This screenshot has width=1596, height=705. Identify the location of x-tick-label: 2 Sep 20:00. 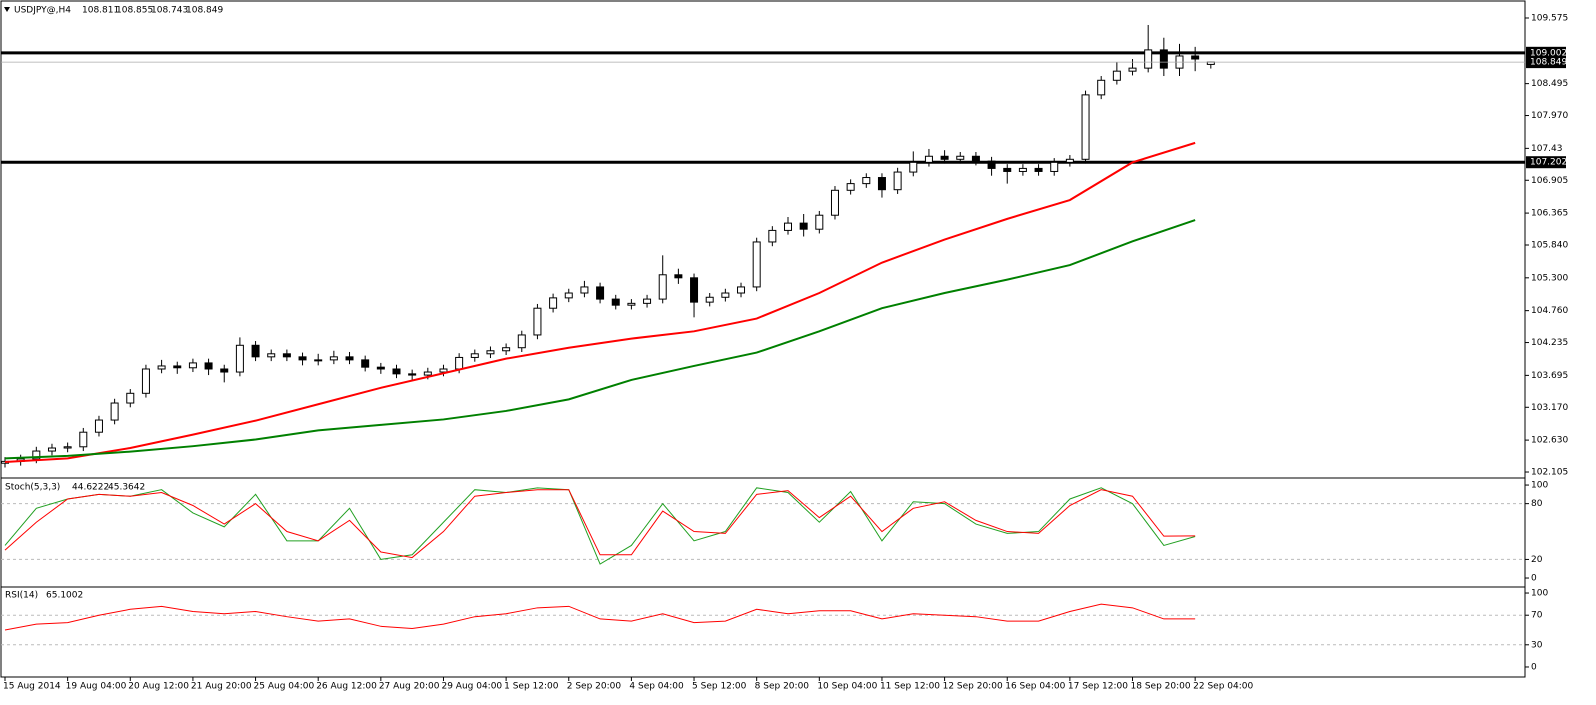
(594, 687).